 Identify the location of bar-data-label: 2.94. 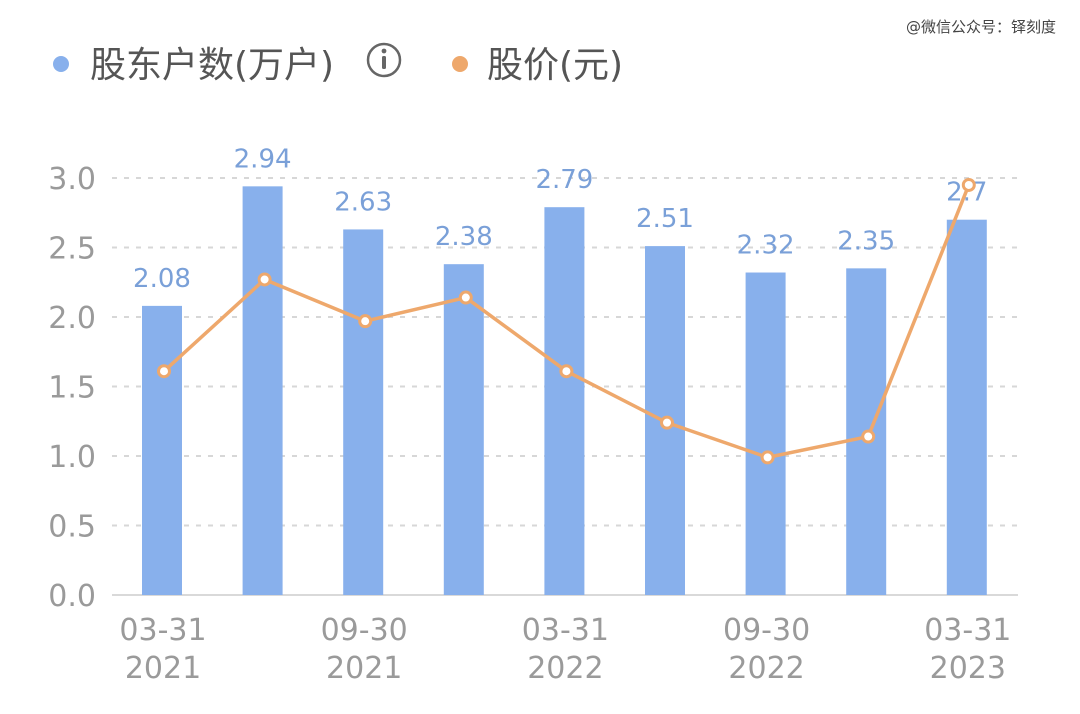
(263, 159).